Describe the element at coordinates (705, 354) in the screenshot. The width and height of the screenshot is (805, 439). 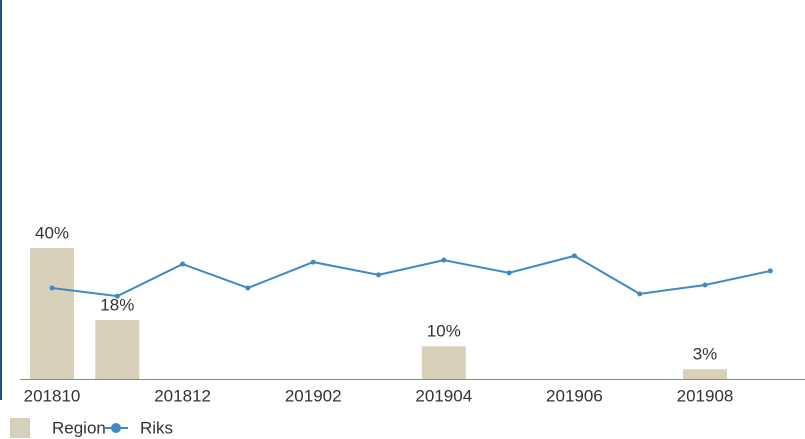
I see `data-label: 3%` at that location.